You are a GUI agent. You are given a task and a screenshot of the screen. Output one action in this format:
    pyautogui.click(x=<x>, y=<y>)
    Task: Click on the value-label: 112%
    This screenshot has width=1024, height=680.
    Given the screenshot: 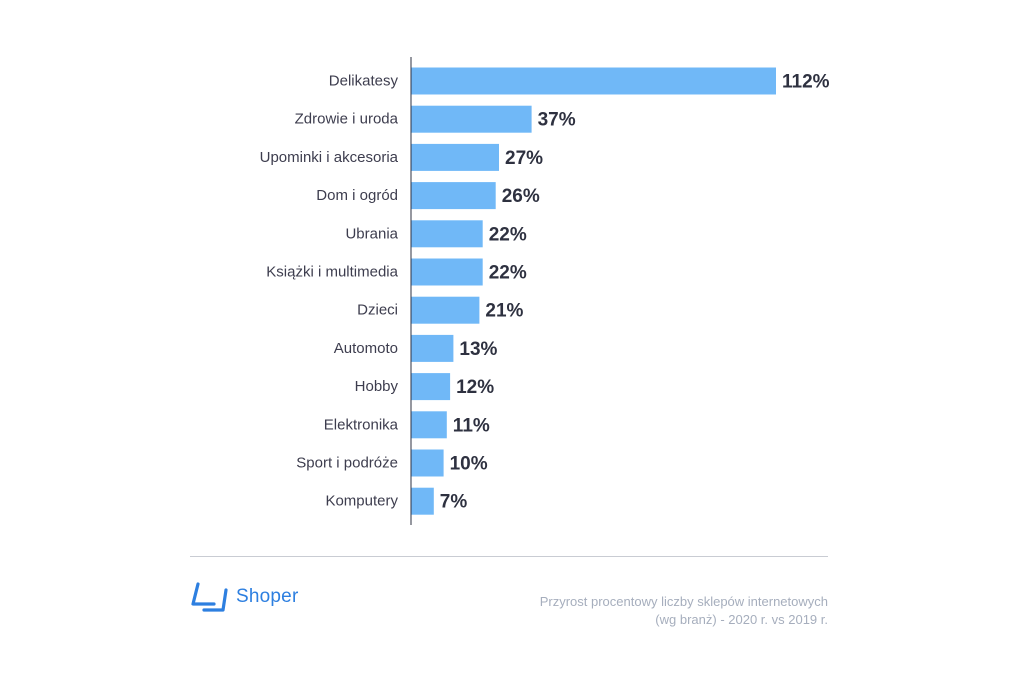 What is the action you would take?
    pyautogui.click(x=806, y=82)
    